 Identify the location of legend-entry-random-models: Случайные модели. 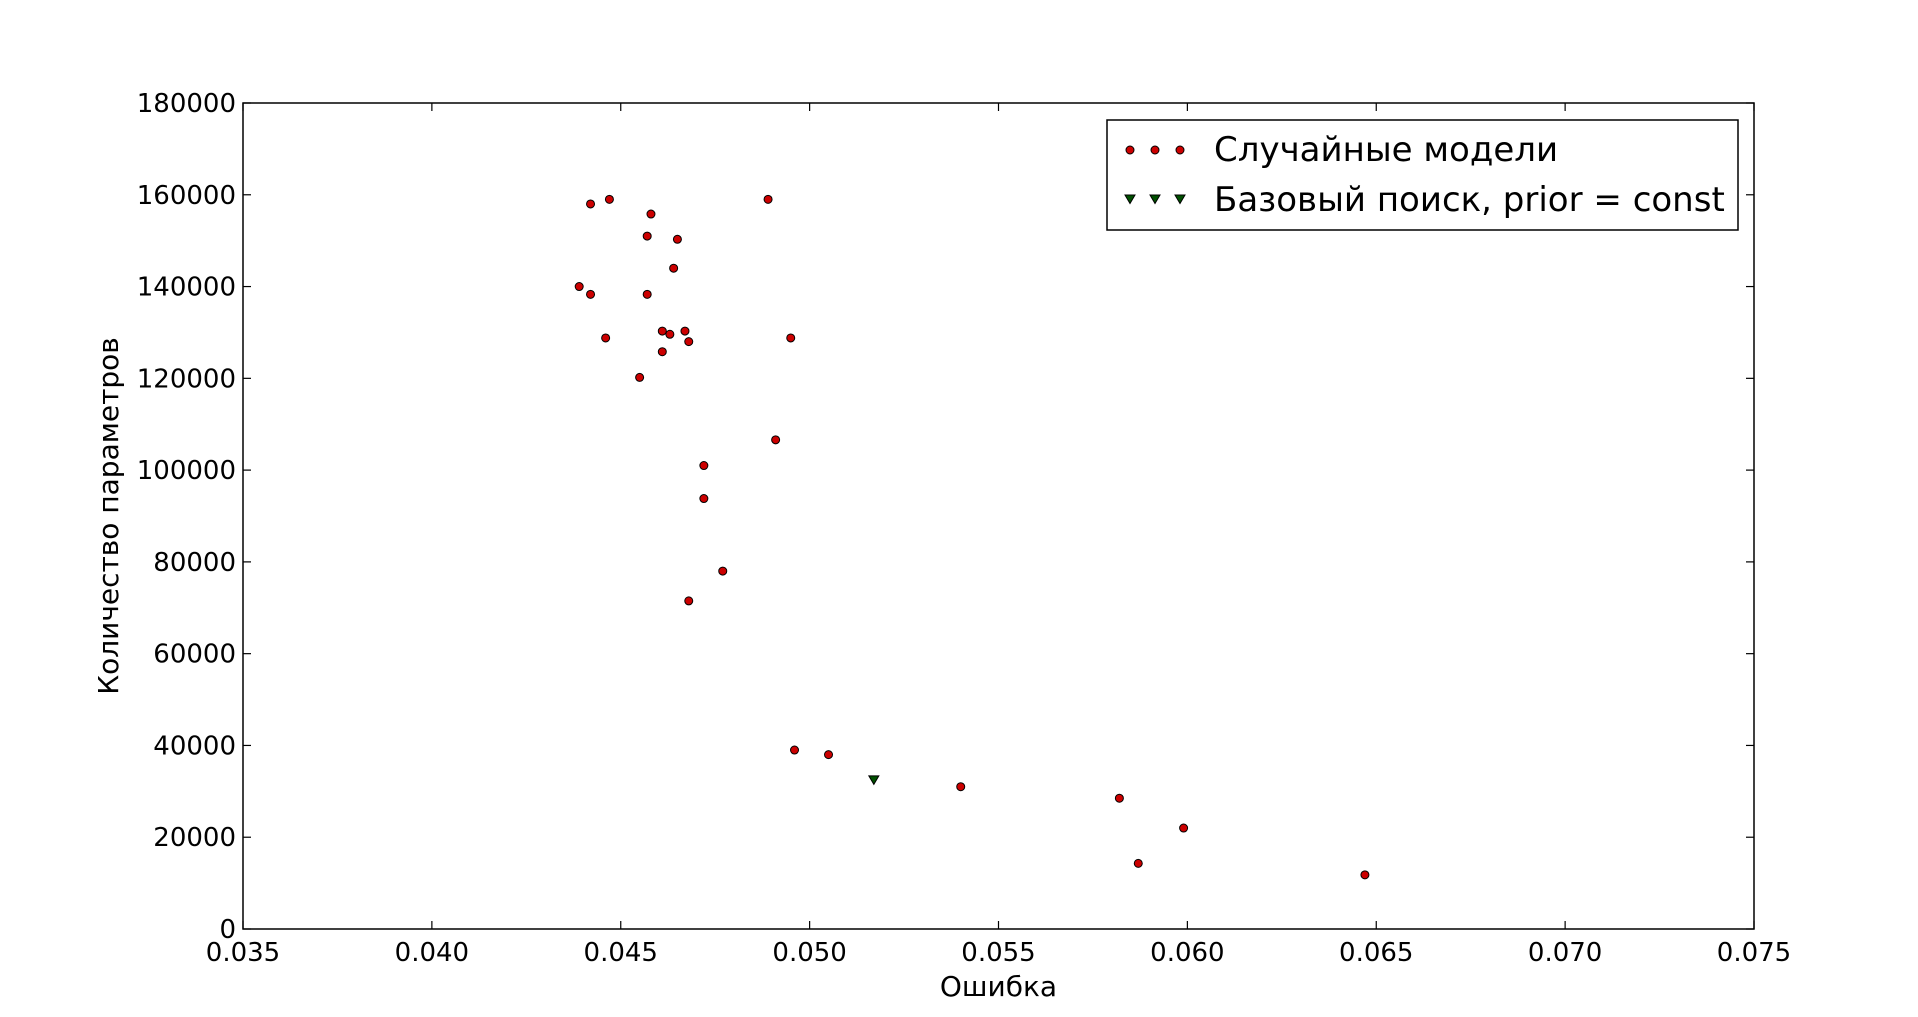
(1341, 150).